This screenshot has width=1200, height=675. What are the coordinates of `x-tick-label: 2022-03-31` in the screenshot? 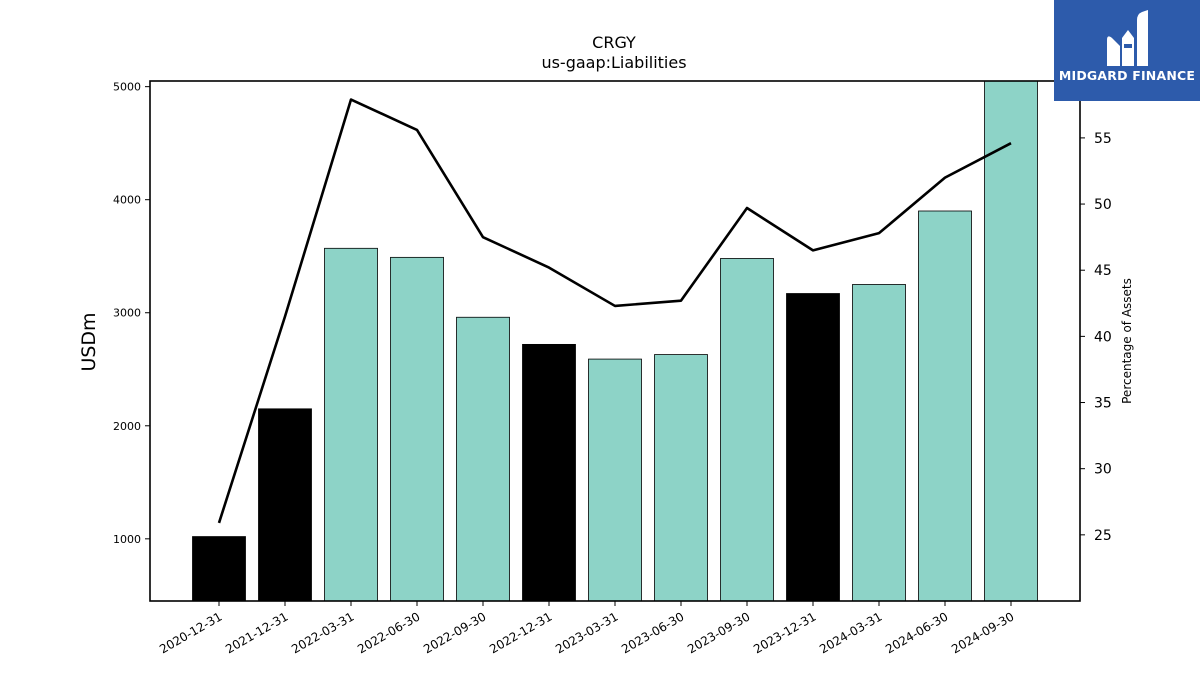 It's located at (322, 632).